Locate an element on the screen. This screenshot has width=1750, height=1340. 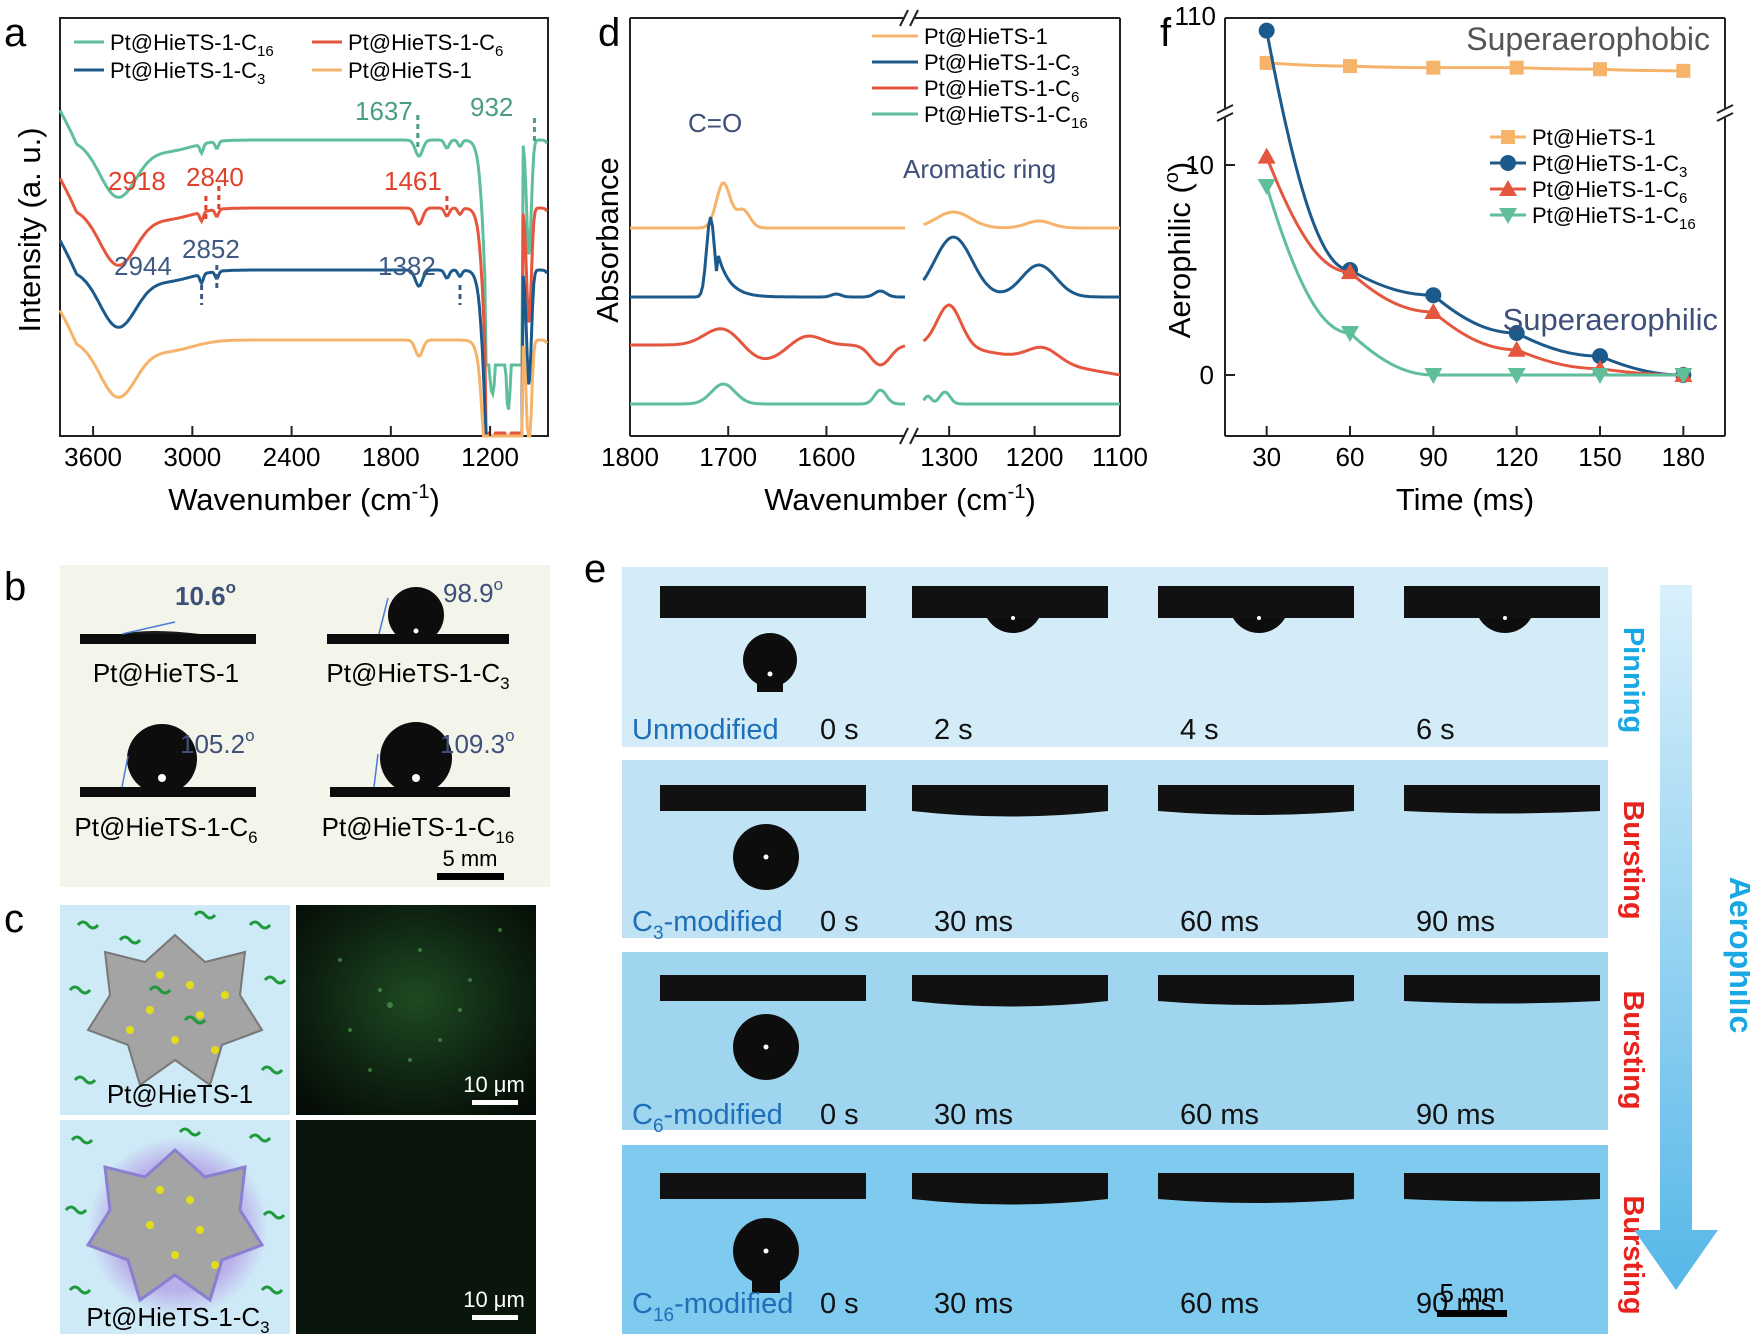
peak-label-1382: 1382 is located at coordinates (407, 266).